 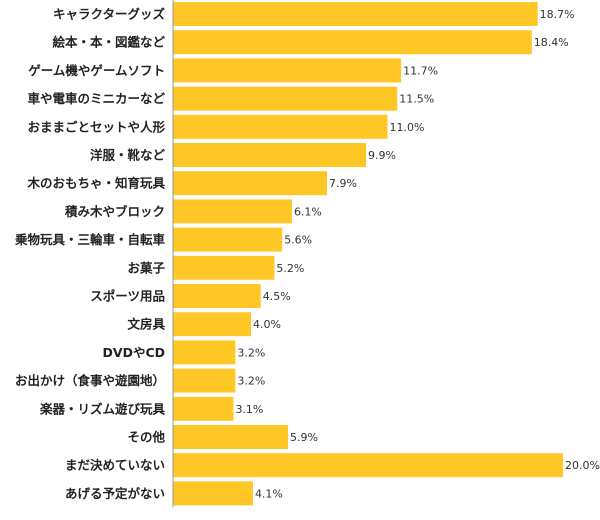 What do you see at coordinates (127, 296) in the screenshot?
I see `category-label: スポーツ用品` at bounding box center [127, 296].